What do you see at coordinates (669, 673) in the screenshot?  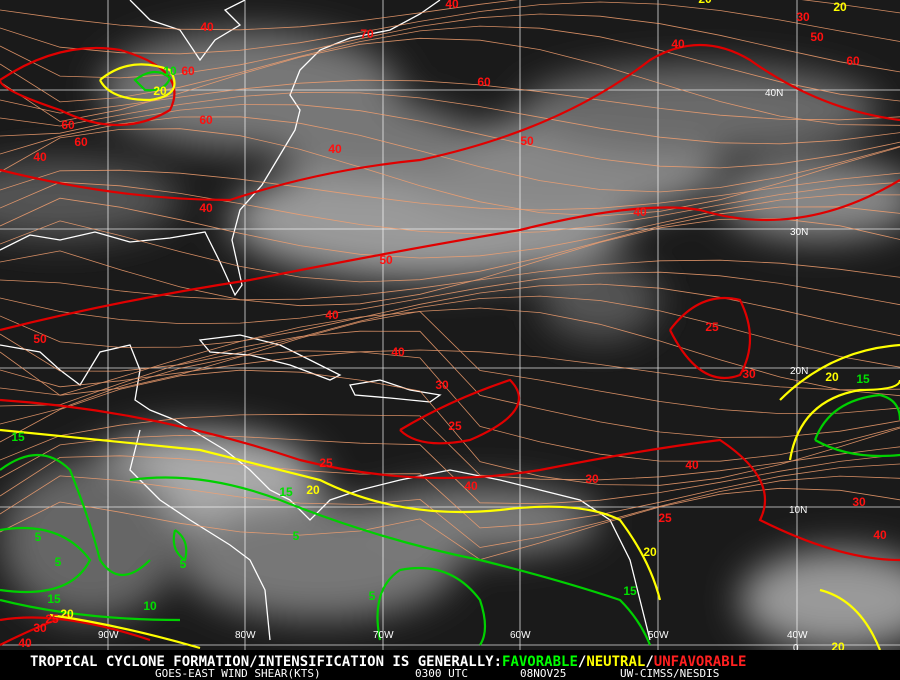 I see `footer-source: UW-CIMSS/NESDIS` at bounding box center [669, 673].